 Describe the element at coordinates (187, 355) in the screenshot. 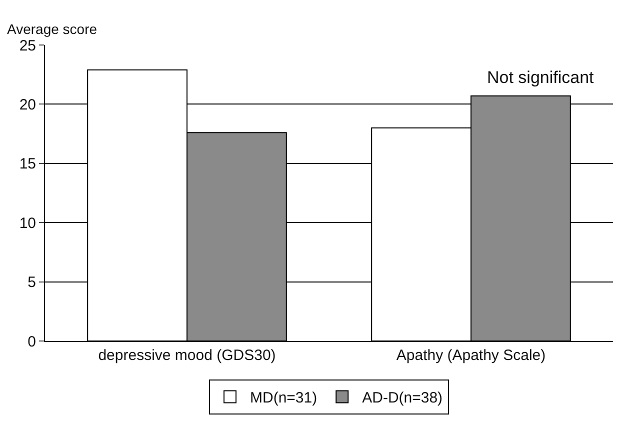

I see `x-tick-label: depressive mood (GDS30)` at that location.